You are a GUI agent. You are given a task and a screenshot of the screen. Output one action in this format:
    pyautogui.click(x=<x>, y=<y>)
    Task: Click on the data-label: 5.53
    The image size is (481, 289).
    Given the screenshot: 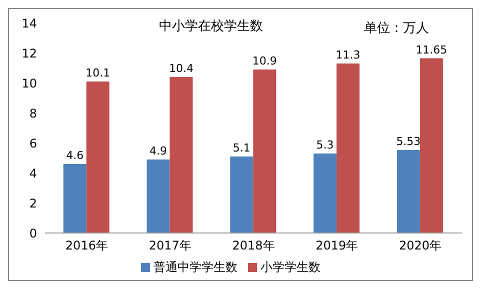 What is the action you would take?
    pyautogui.click(x=408, y=141)
    